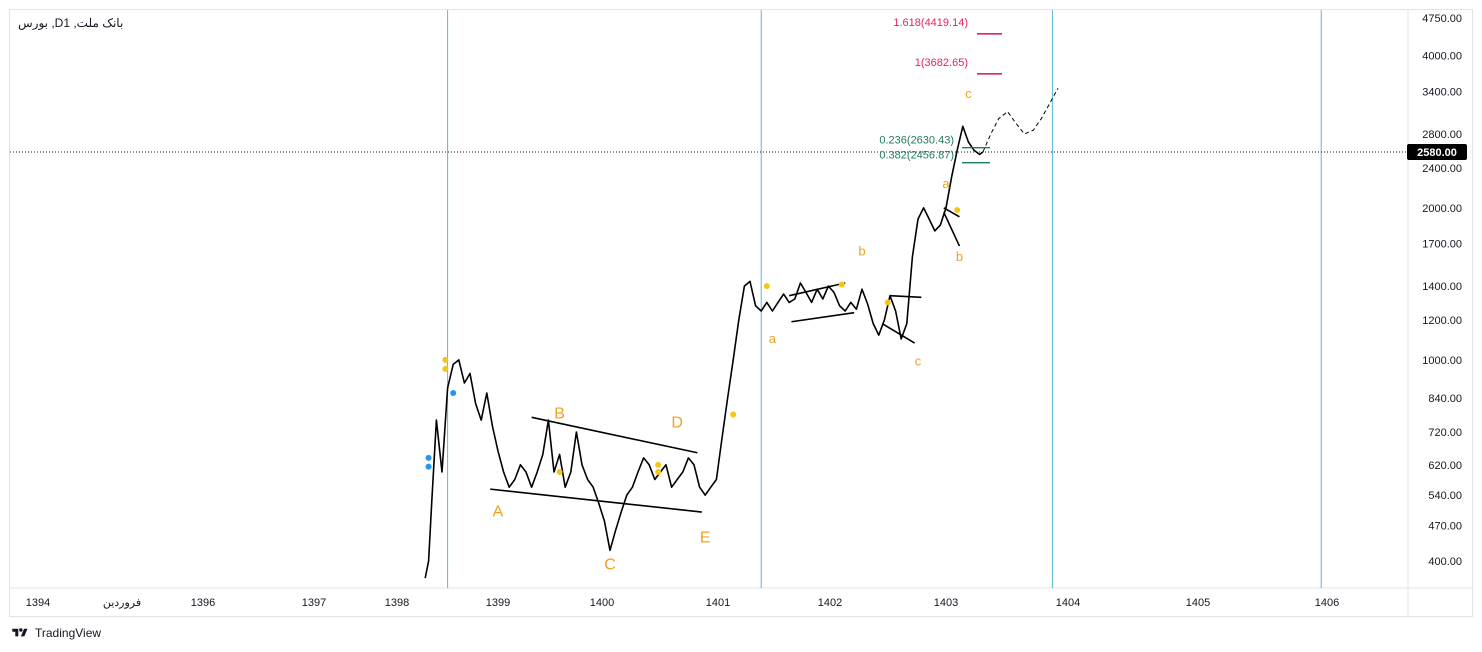 The image size is (1482, 652). What do you see at coordinates (1445, 496) in the screenshot?
I see `y-tick-label: 540.00` at bounding box center [1445, 496].